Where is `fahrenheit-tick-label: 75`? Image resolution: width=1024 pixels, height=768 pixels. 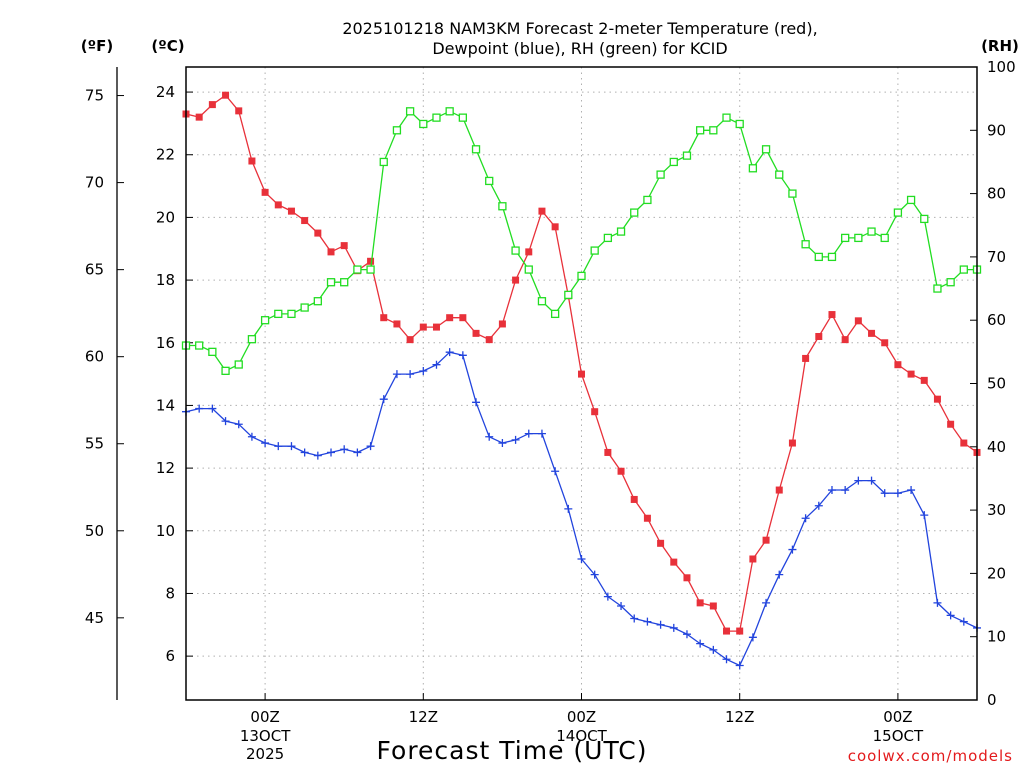
fahrenheit-tick-label: 75 is located at coordinates (94, 96).